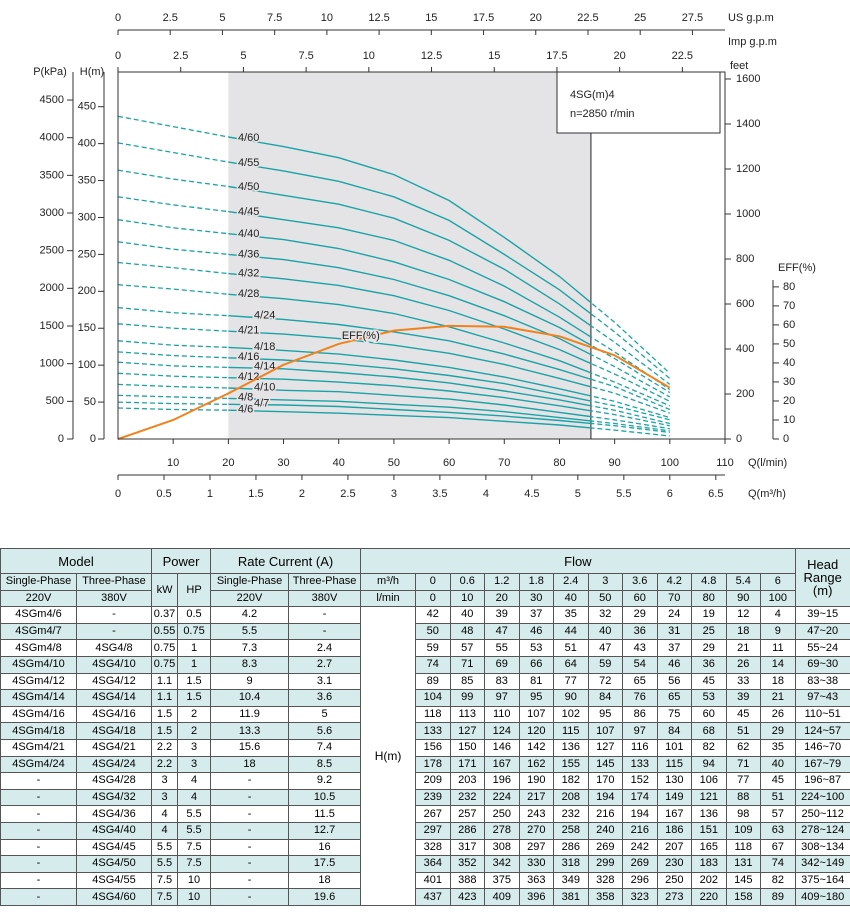 The image size is (850, 920). Describe the element at coordinates (748, 169) in the screenshot. I see `feet-tick-label: 1200` at that location.